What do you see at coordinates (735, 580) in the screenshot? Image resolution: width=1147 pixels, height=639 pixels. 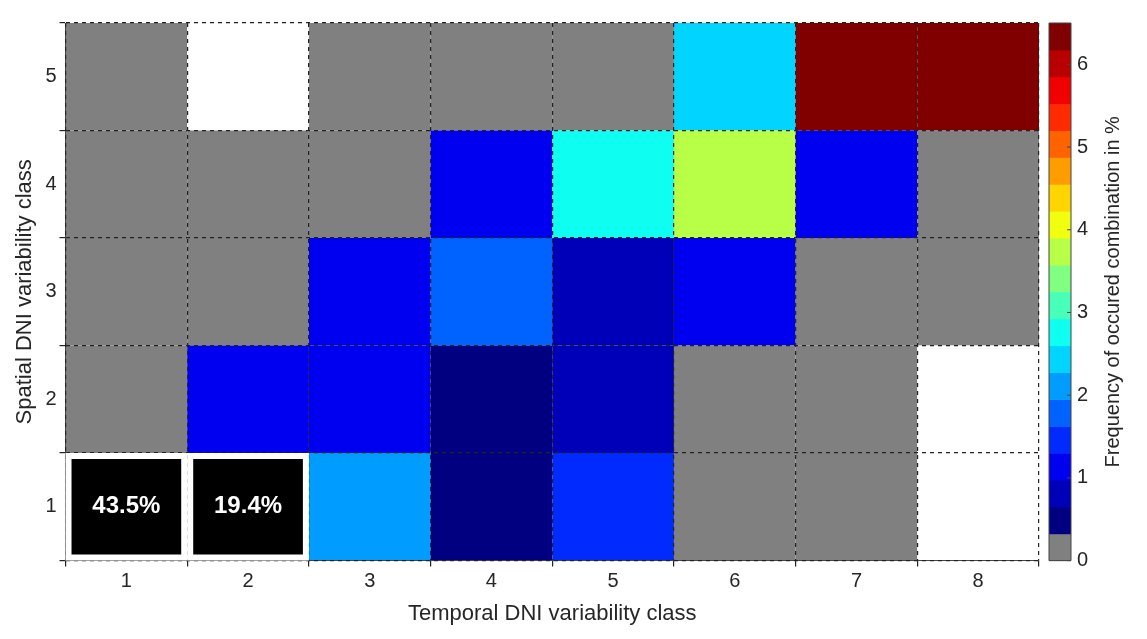 I see `x-tick-label: 6` at bounding box center [735, 580].